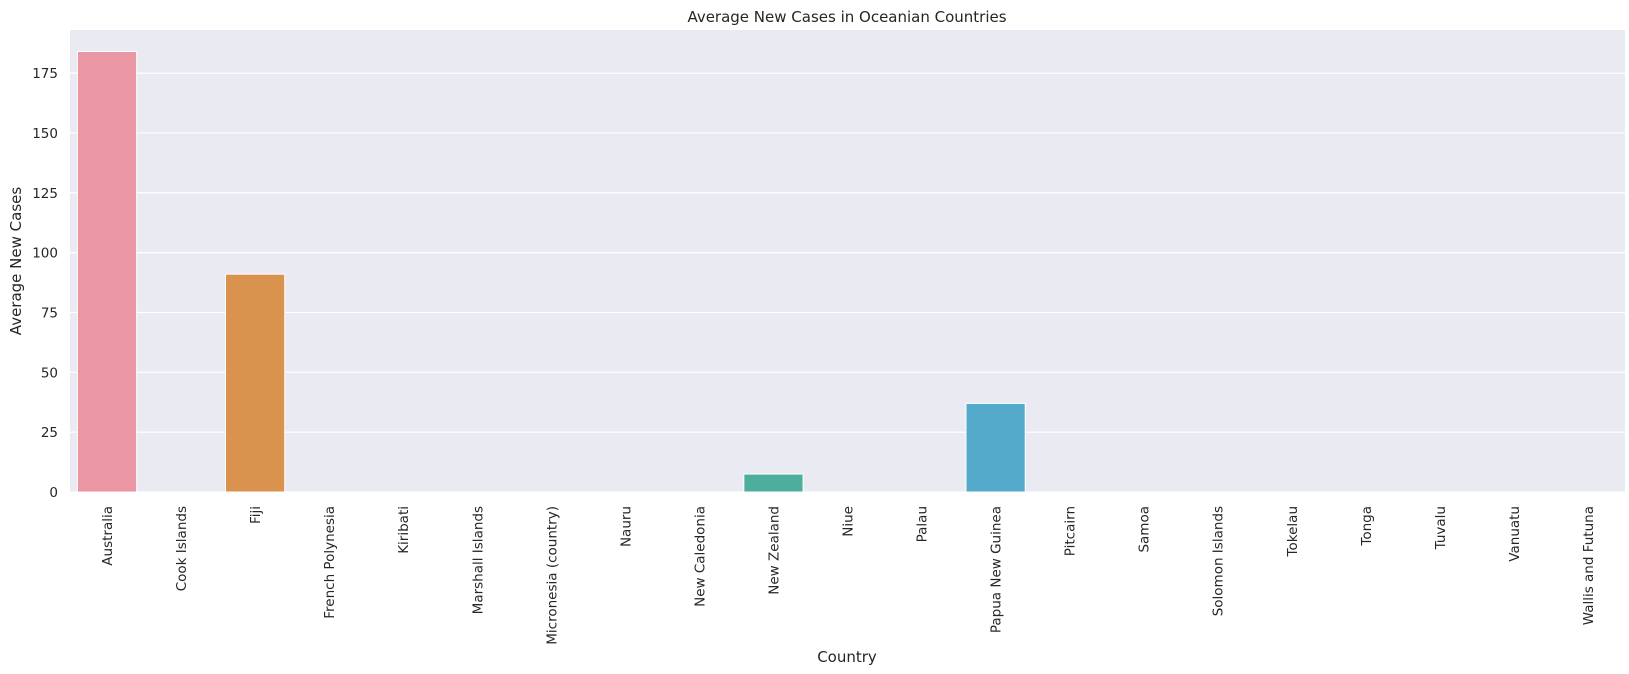  What do you see at coordinates (1515, 534) in the screenshot?
I see `x-tick-label: Vanuatu` at bounding box center [1515, 534].